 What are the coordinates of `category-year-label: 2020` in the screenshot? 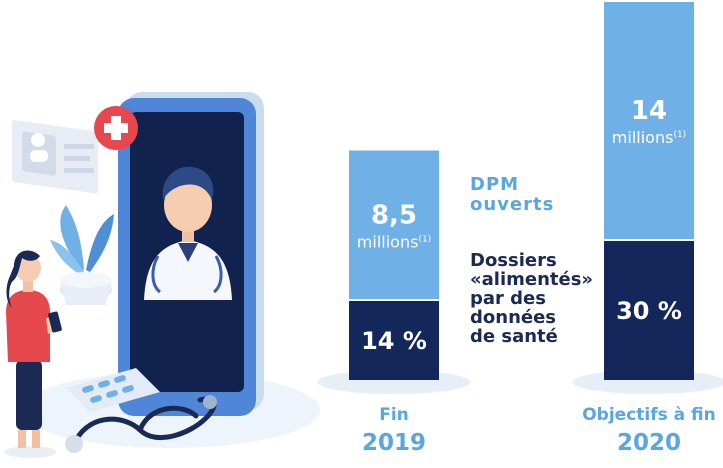 It's located at (649, 443).